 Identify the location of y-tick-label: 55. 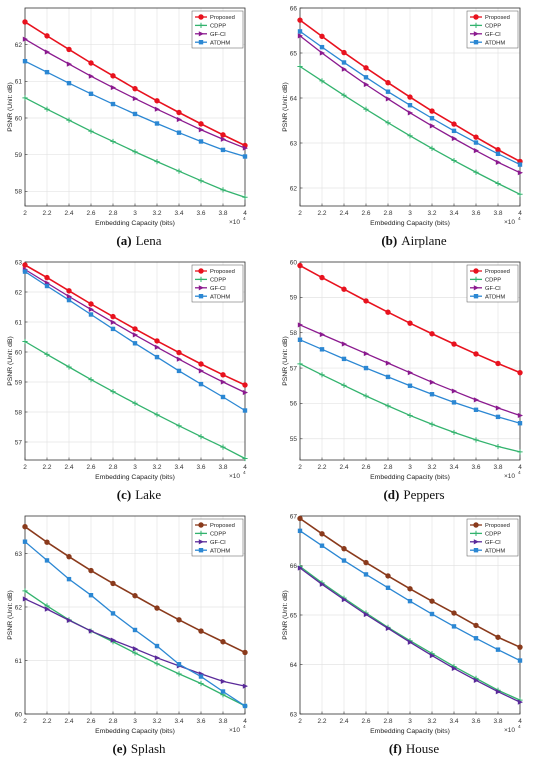
(294, 439).